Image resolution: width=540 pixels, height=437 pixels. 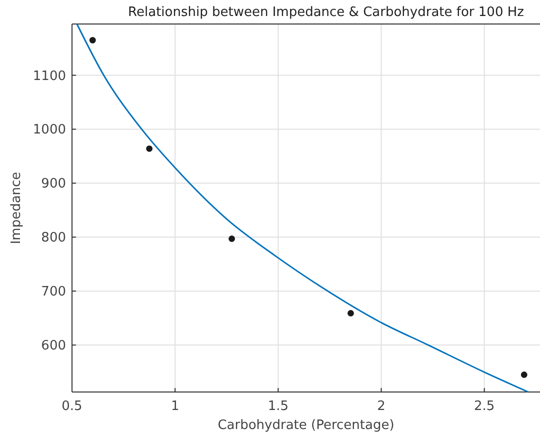 I want to click on x-tick-label: 0.5, so click(x=72, y=406).